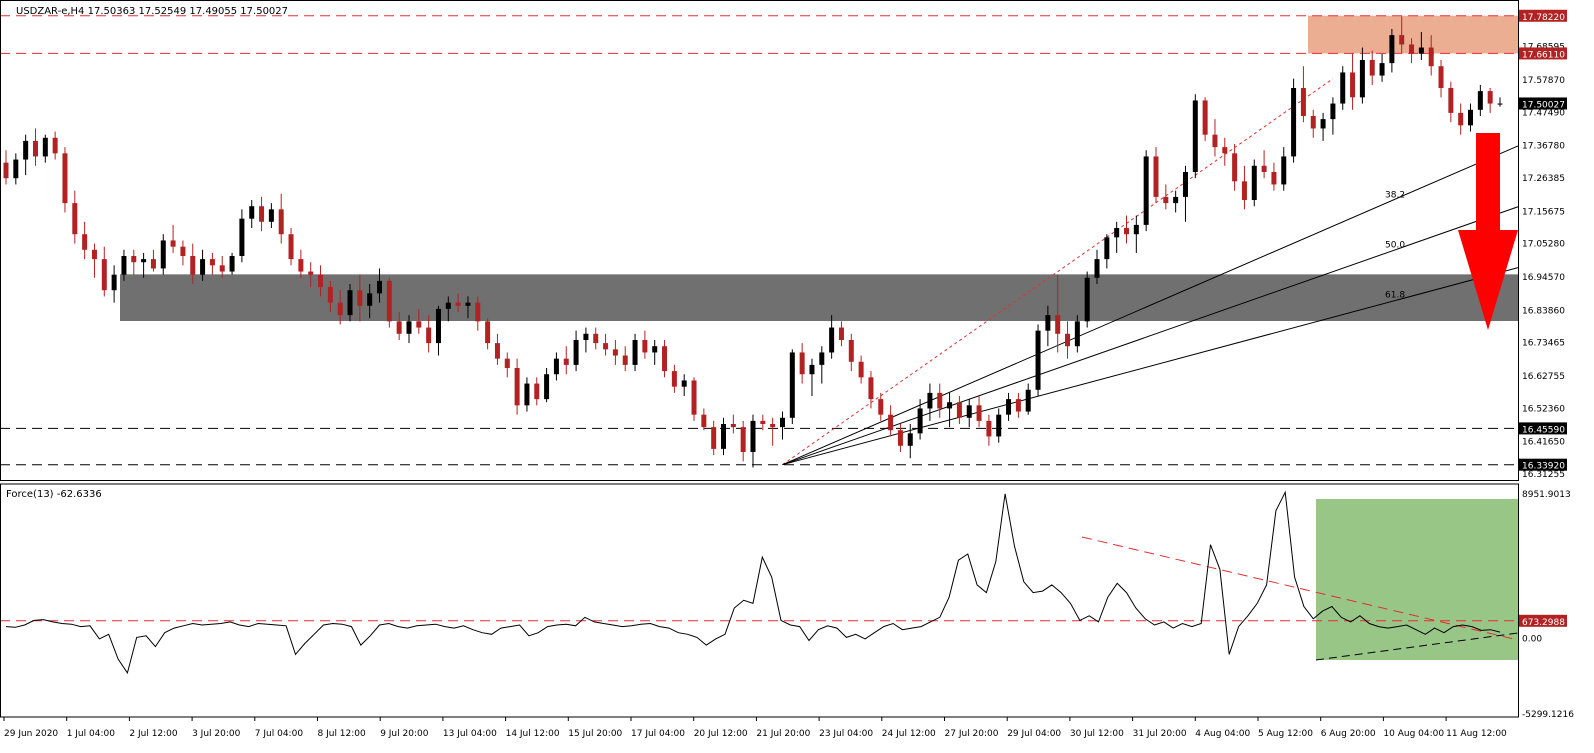 The width and height of the screenshot is (1594, 753). I want to click on price-tick-label: 16.73465, so click(1543, 344).